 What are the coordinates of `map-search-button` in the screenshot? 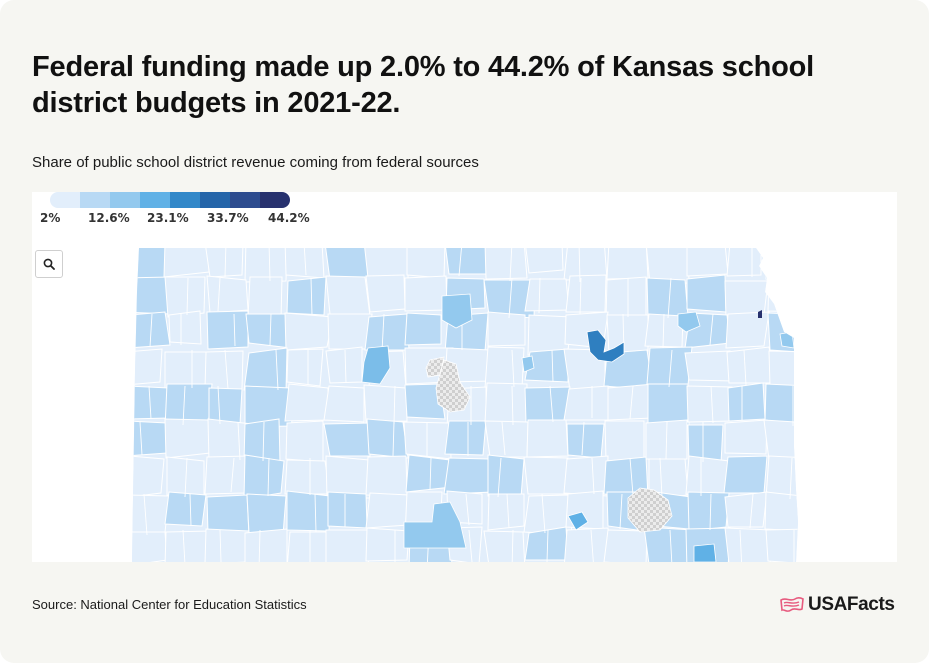 It's located at (49, 264).